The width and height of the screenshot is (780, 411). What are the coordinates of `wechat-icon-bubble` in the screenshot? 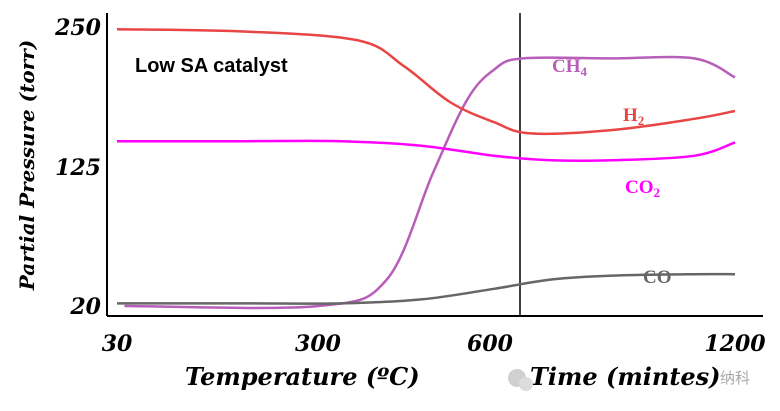 It's located at (526, 384).